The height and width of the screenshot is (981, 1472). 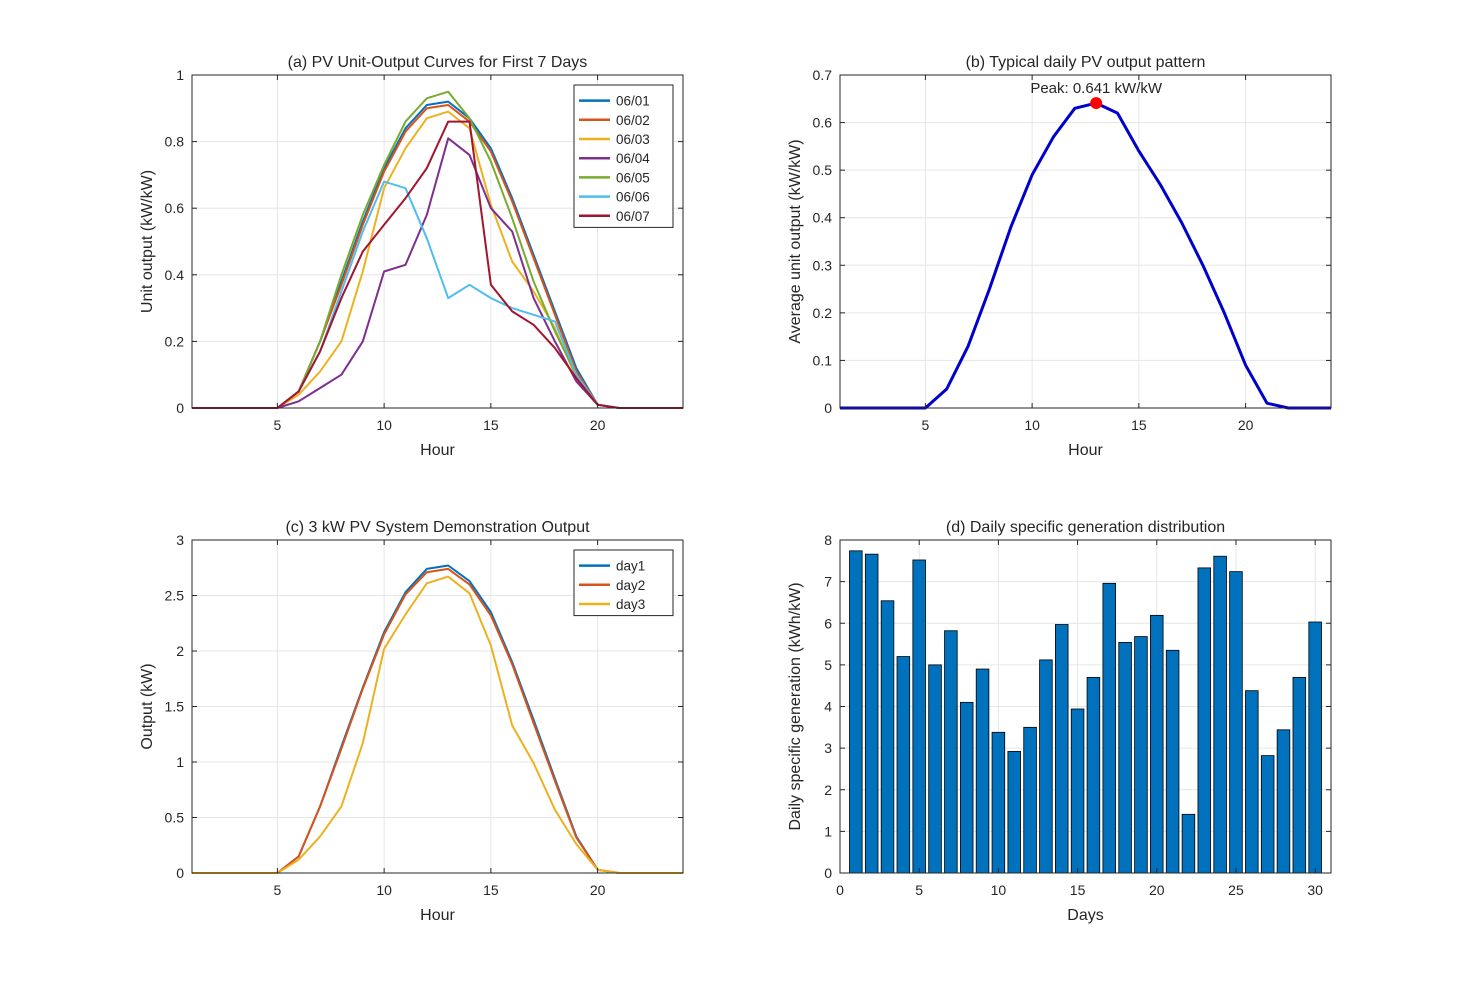 What do you see at coordinates (633, 139) in the screenshot?
I see `legend-label: 06/03` at bounding box center [633, 139].